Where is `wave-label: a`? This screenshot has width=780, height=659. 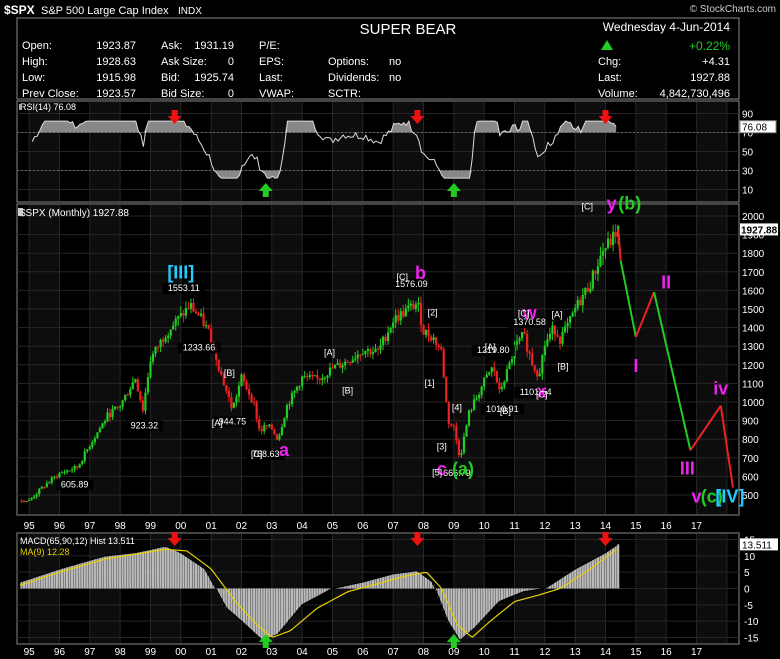 wave-label: a is located at coordinates (284, 450).